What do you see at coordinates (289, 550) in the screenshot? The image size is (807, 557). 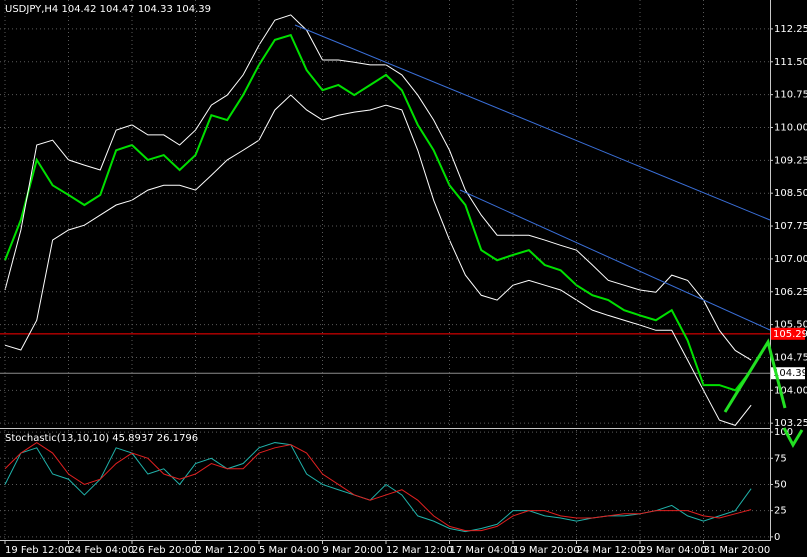 I see `x-tick-label: 5 Mar 04:00` at bounding box center [289, 550].